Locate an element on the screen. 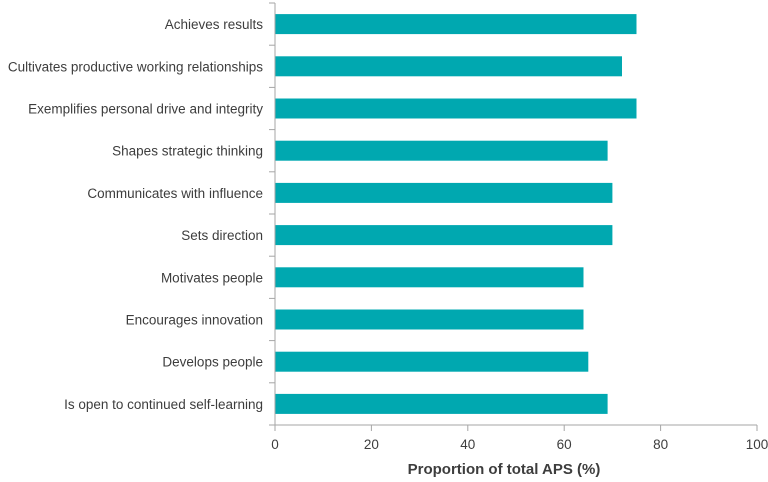  x-tick-label: 100 is located at coordinates (757, 444).